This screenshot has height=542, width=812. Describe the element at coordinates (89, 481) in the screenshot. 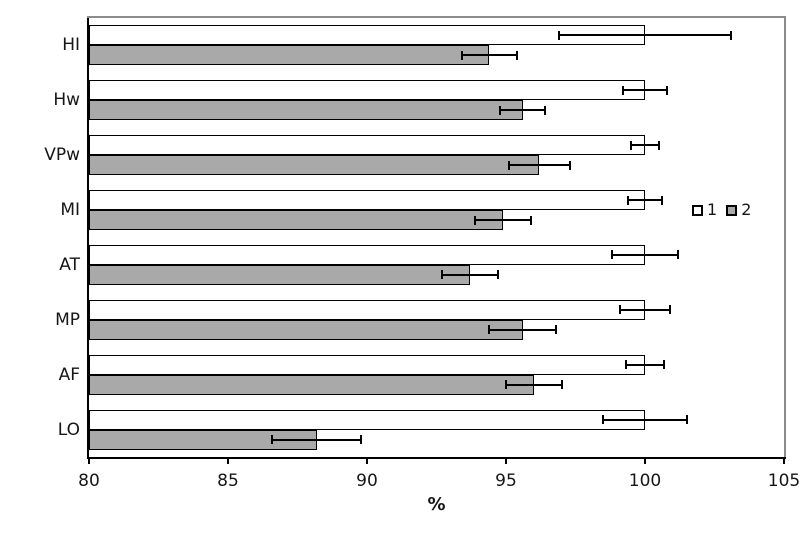

I see `x-tick-label: 80` at that location.